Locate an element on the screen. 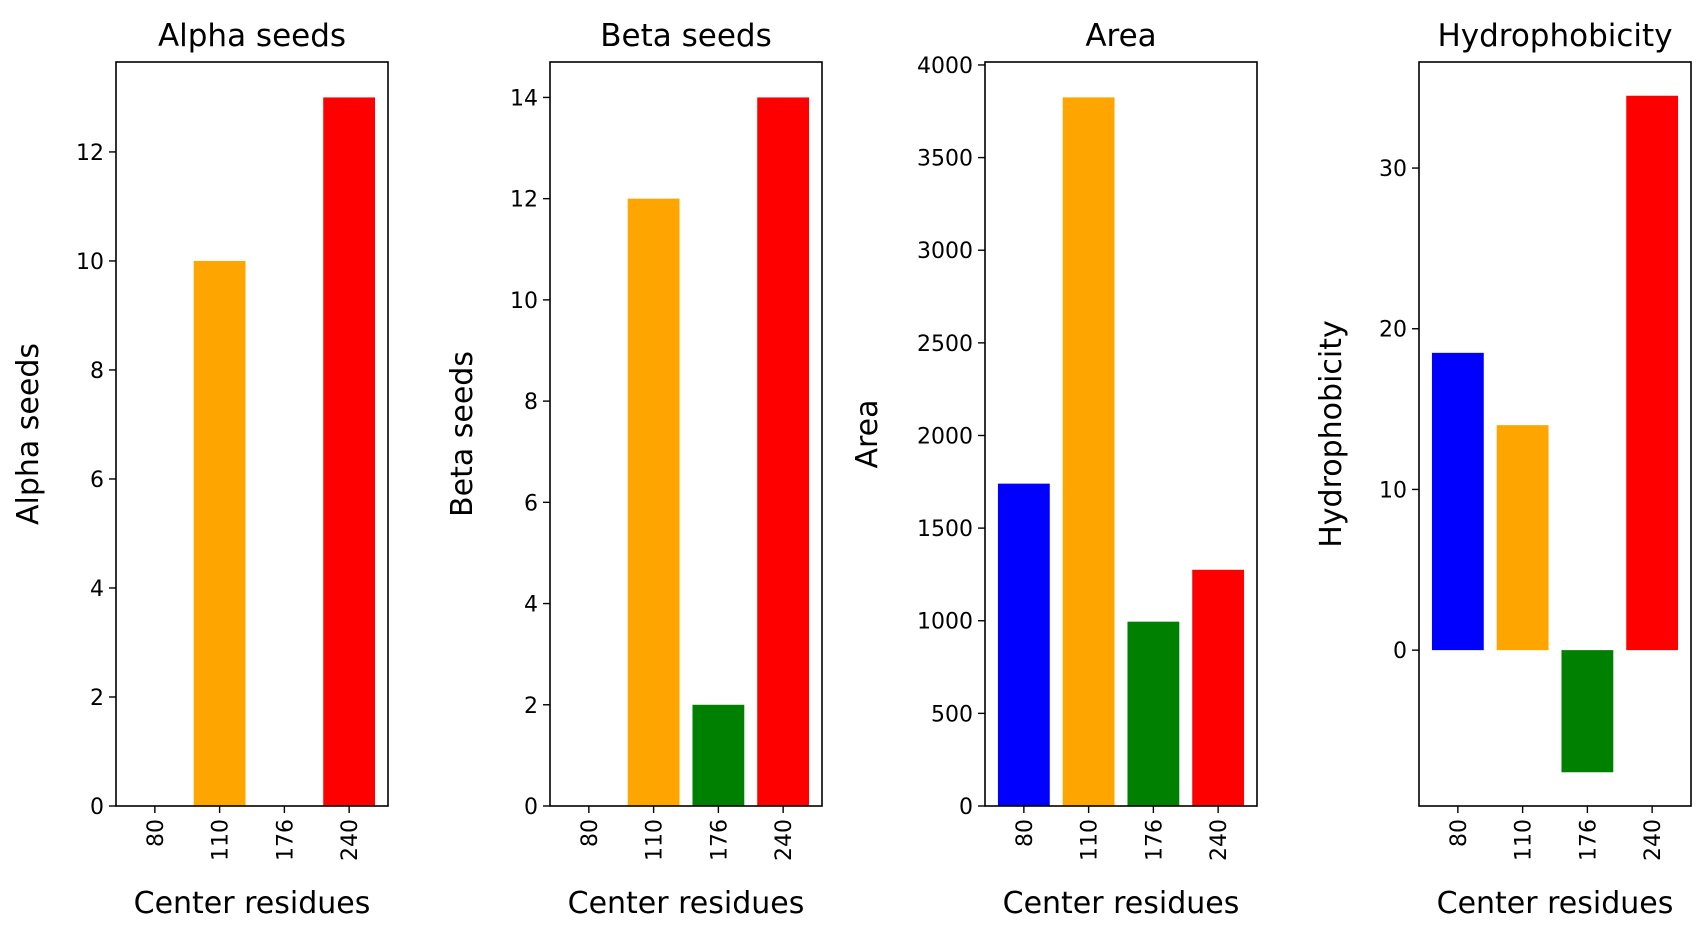 The width and height of the screenshot is (1706, 937). y-tick-label: 20 is located at coordinates (1393, 330).